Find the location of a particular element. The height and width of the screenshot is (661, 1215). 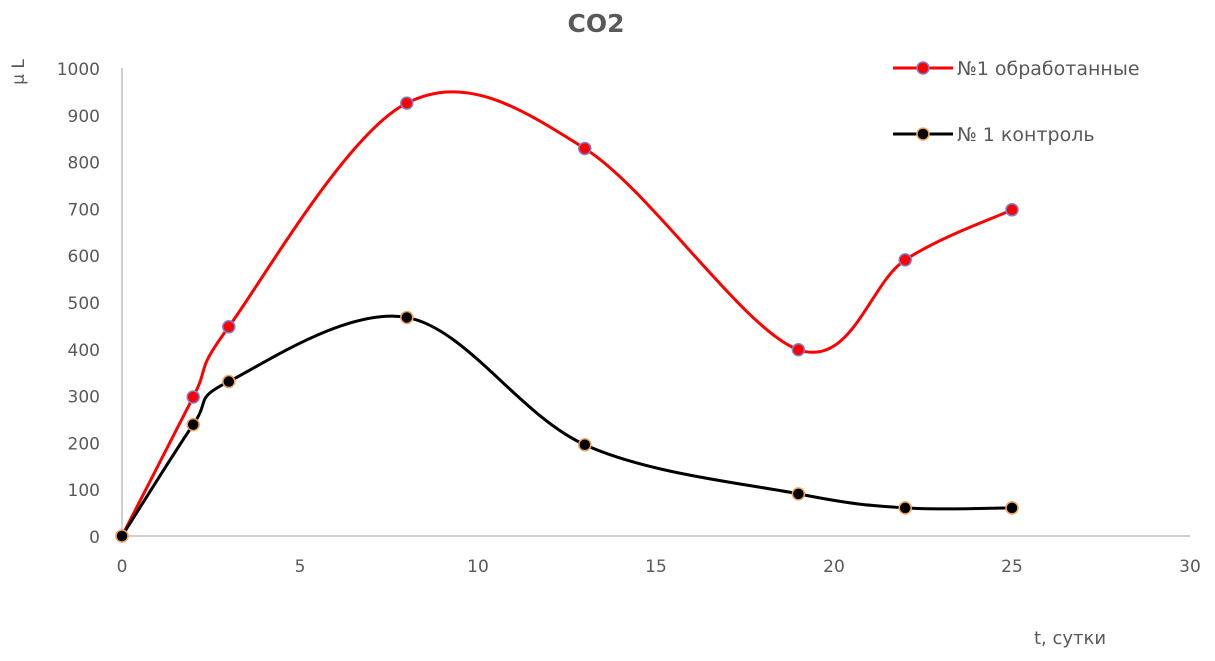

x-tick-label: 30 is located at coordinates (1190, 567).